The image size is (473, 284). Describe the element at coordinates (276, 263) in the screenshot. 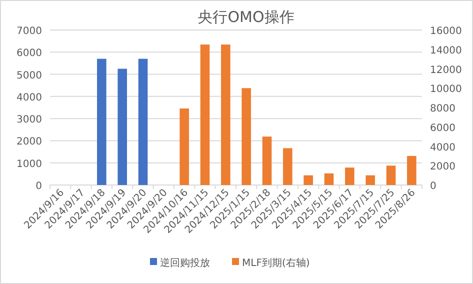

I see `legend-label: MLF到期(右轴)` at that location.